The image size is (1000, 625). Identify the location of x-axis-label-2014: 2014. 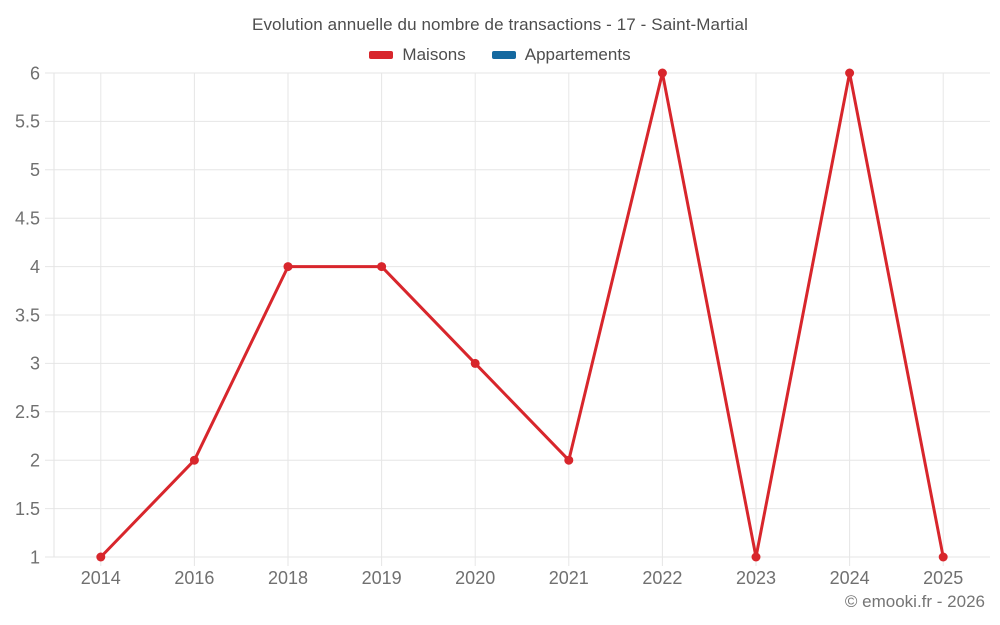
(101, 578).